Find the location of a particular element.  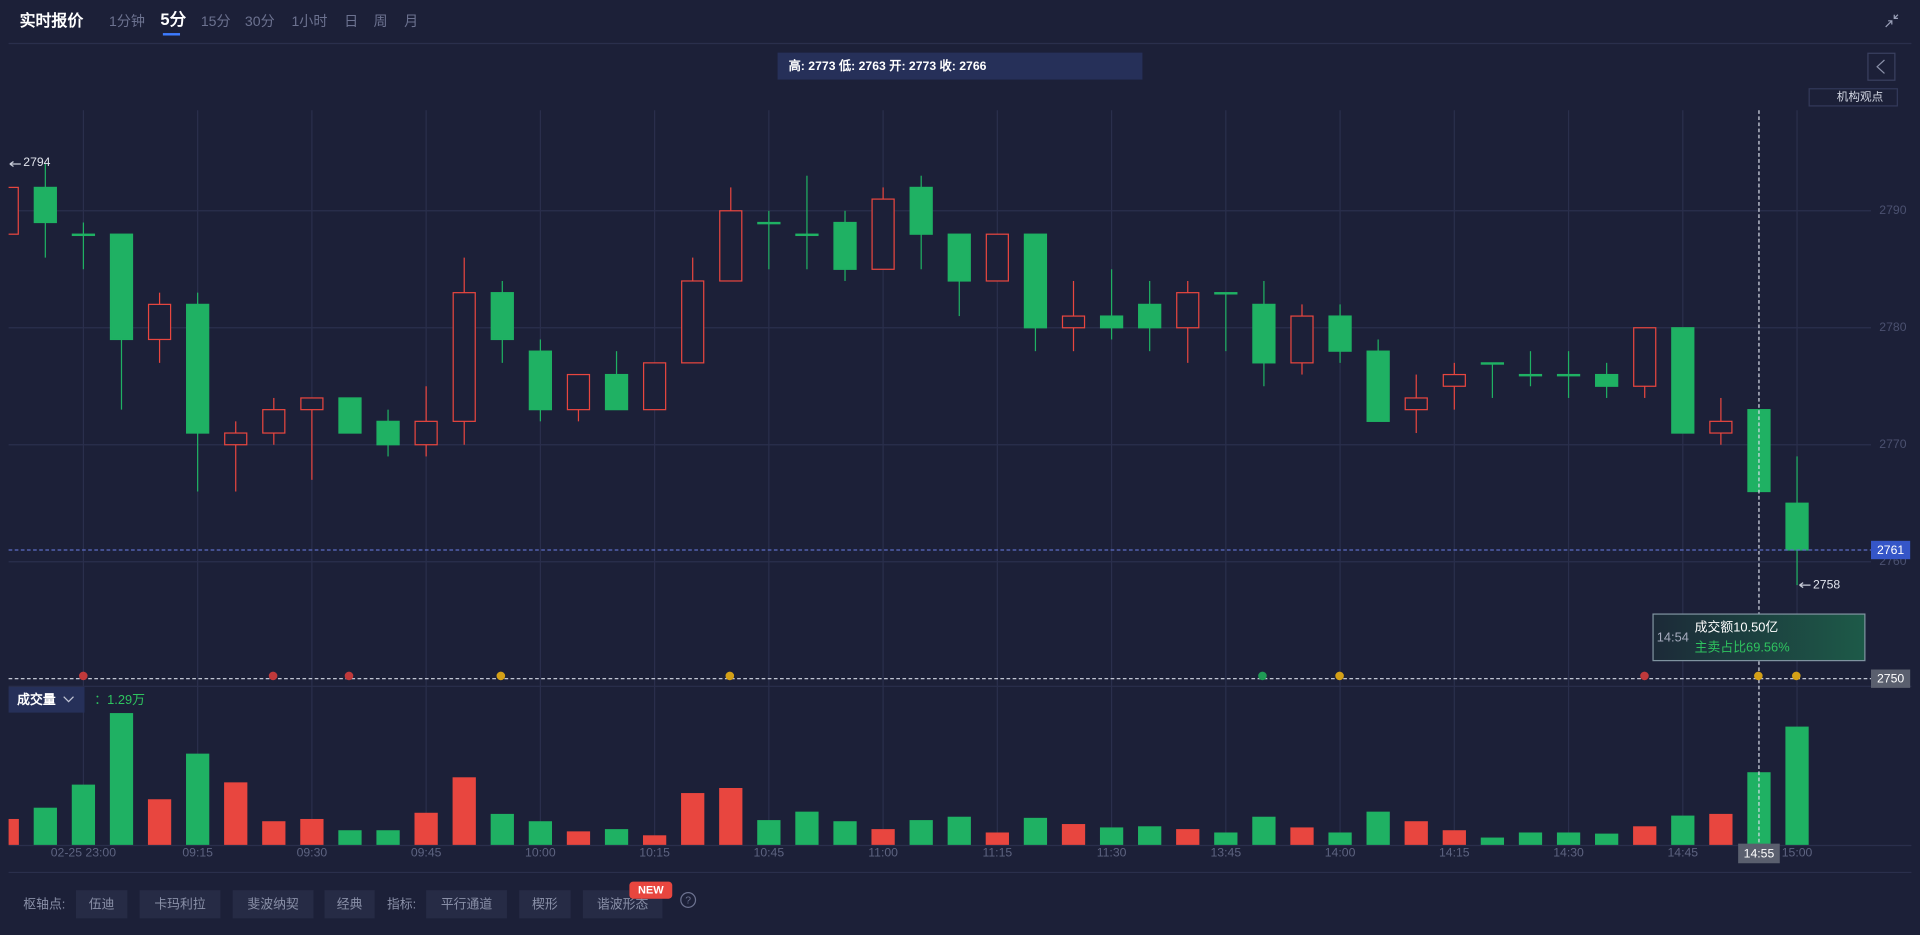

indicator-button: 平行通道 is located at coordinates (466, 904).